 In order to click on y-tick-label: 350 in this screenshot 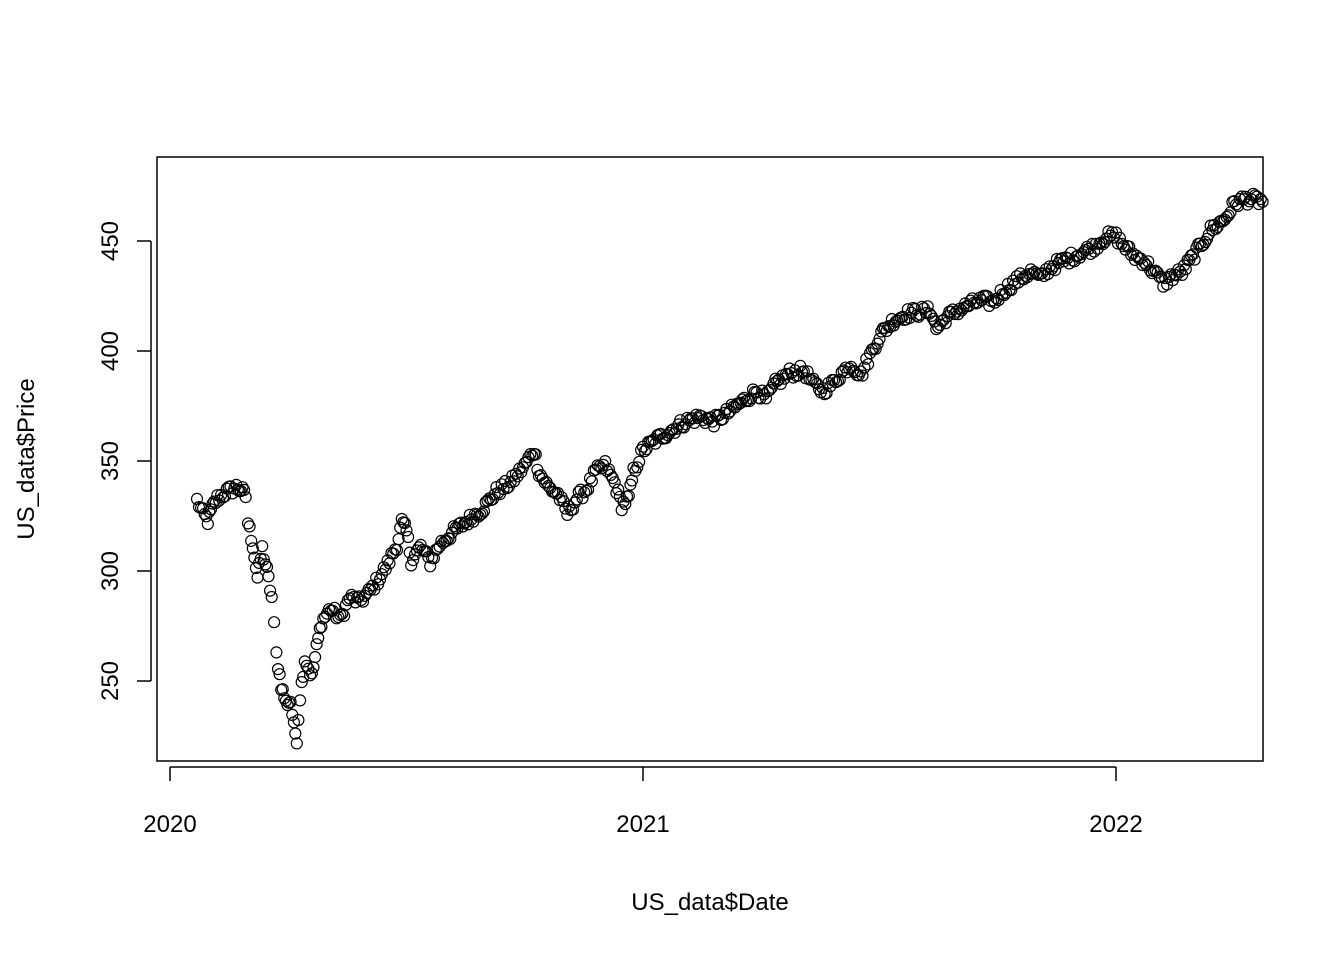, I will do `click(110, 461)`.